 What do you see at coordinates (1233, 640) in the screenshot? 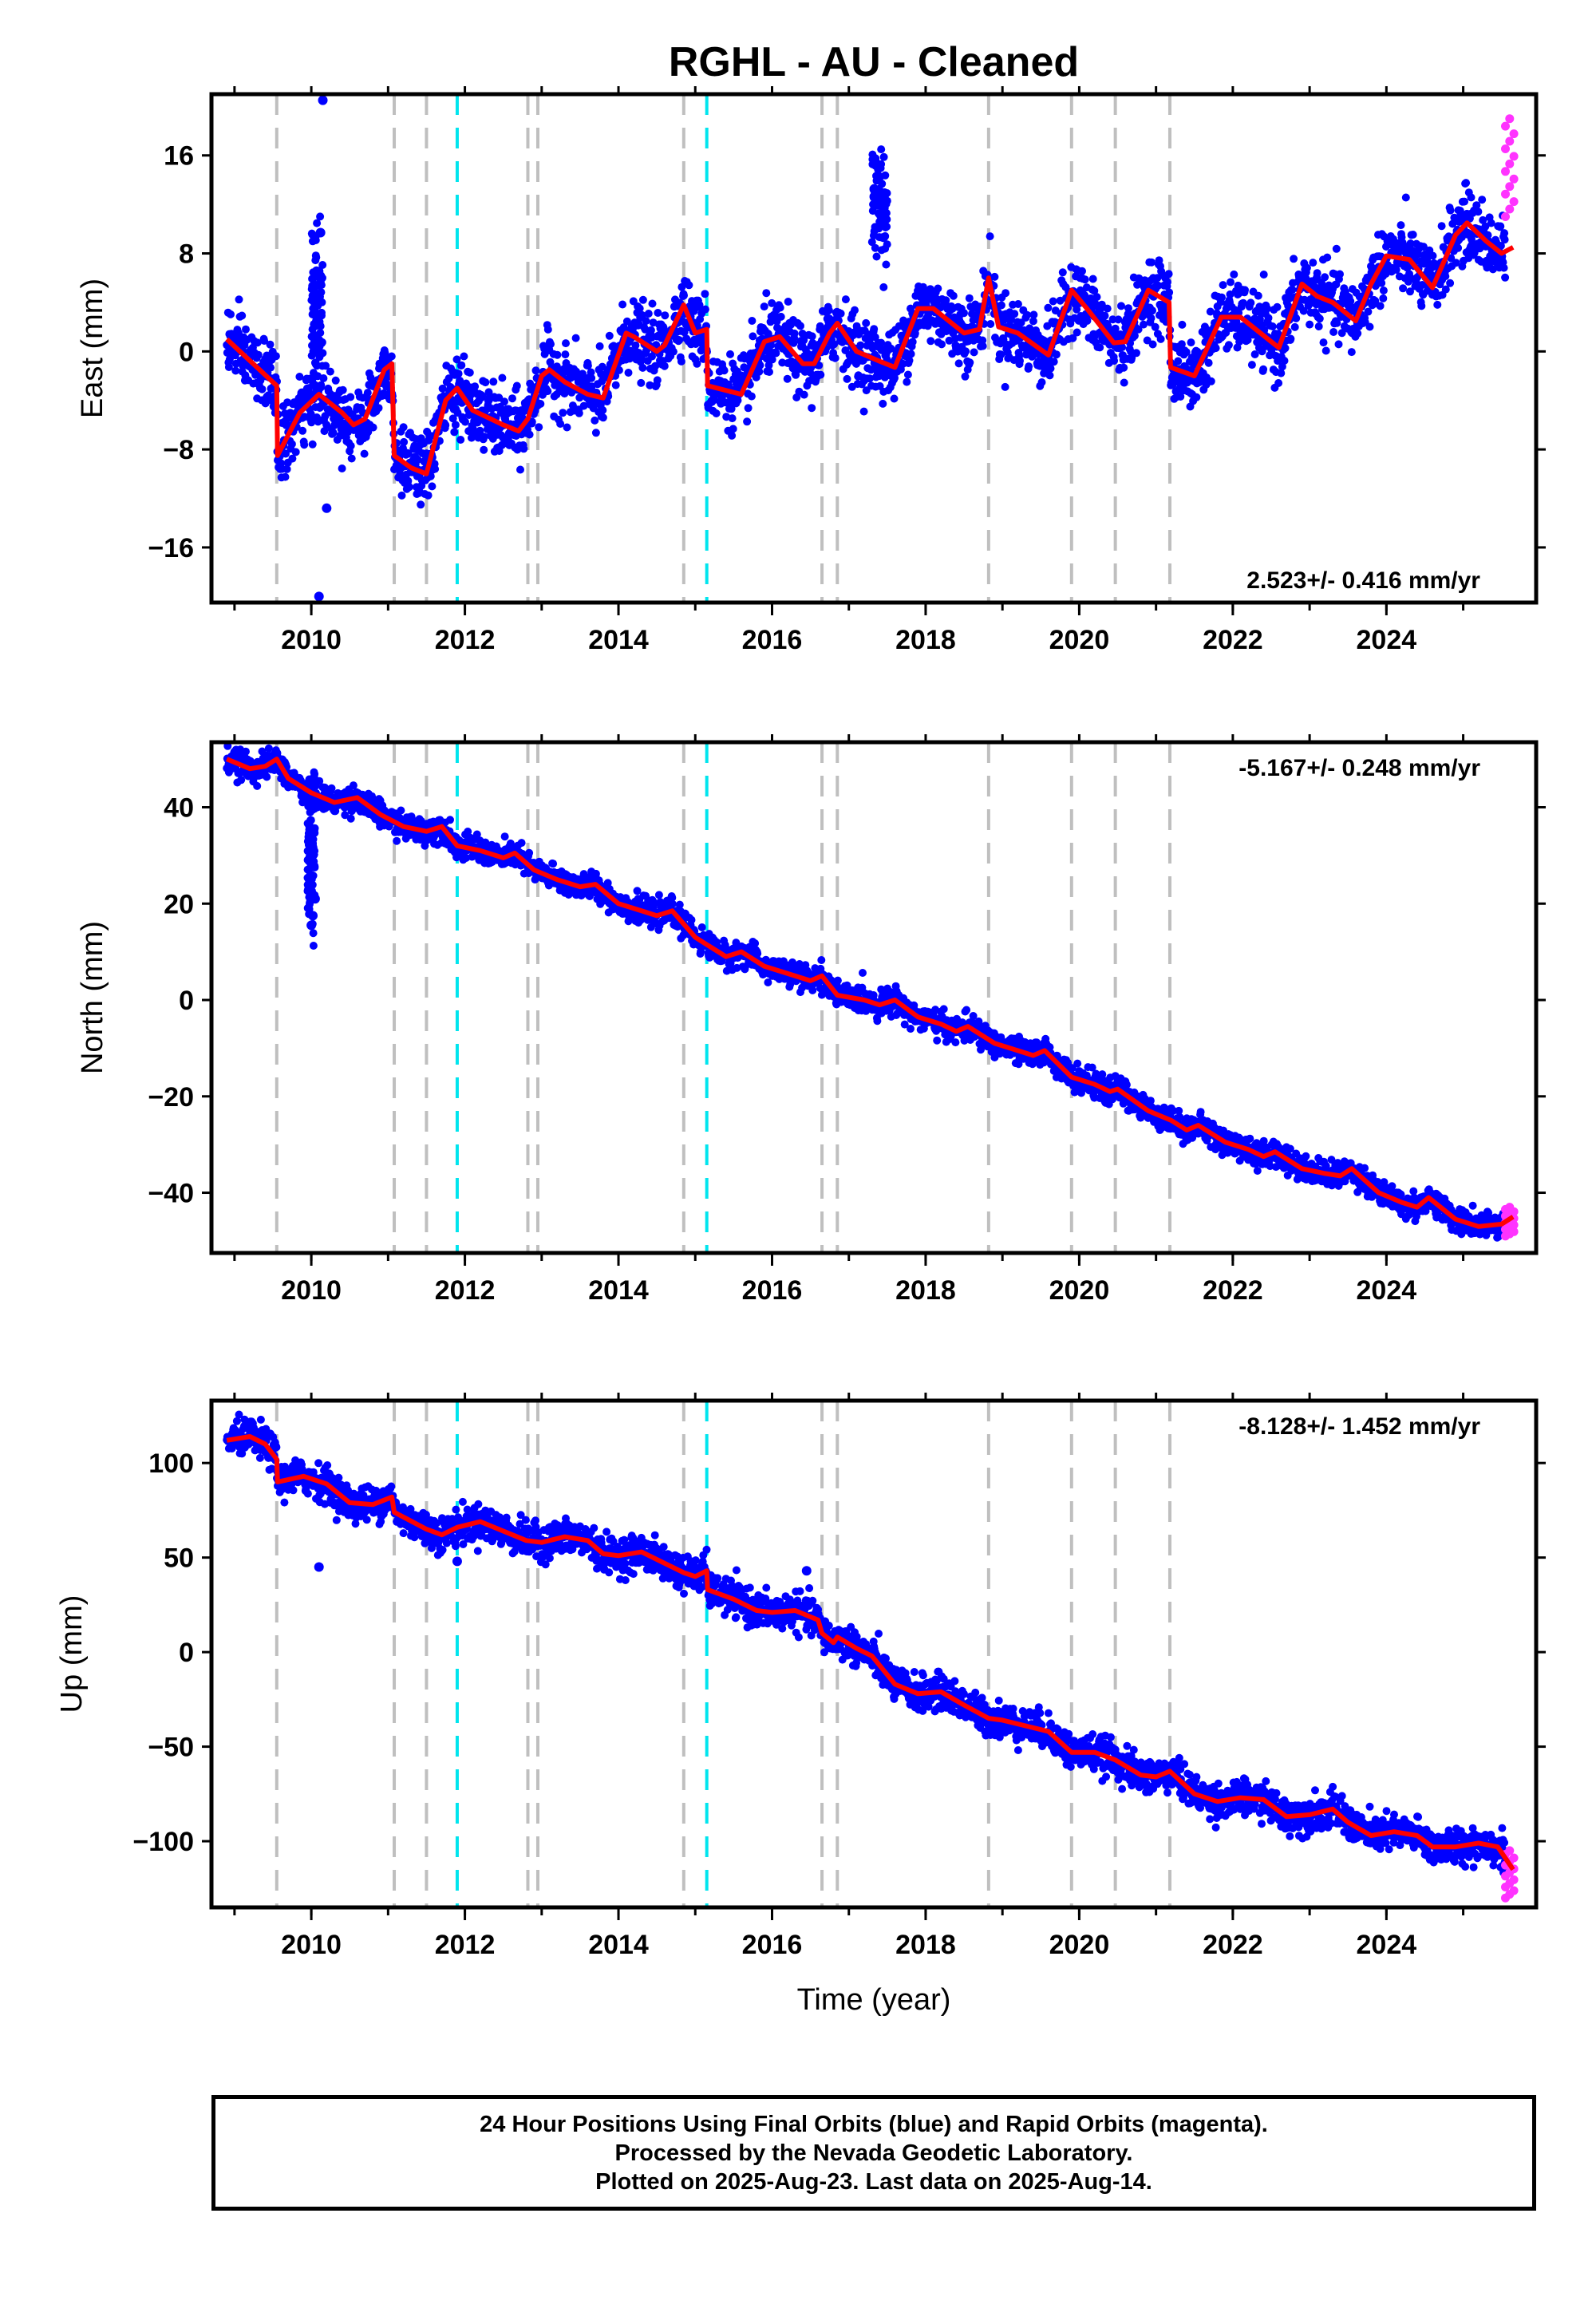
I see `east-xtick-label-6: 2022` at bounding box center [1233, 640].